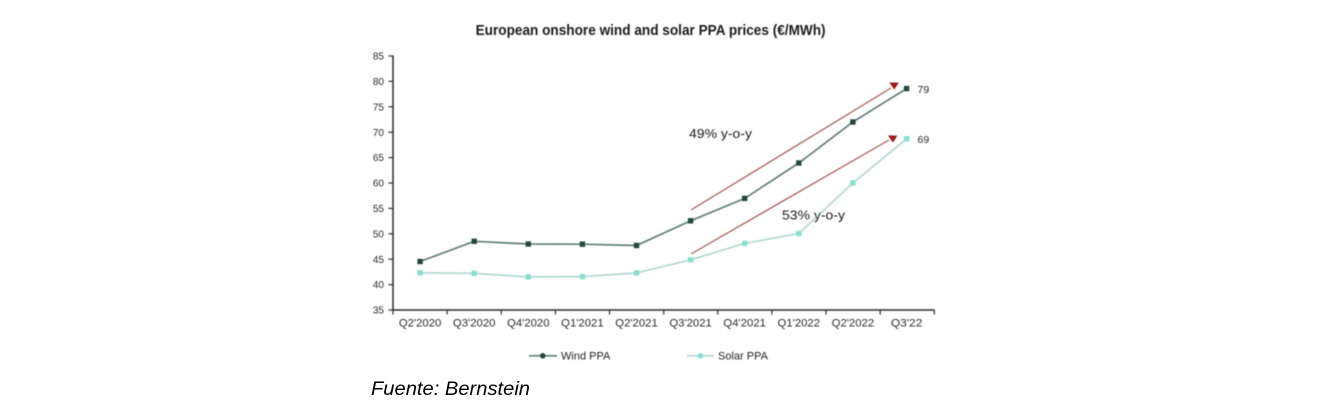 This screenshot has height=406, width=1333. Describe the element at coordinates (636, 323) in the screenshot. I see `svg-text: Q2'2021` at that location.